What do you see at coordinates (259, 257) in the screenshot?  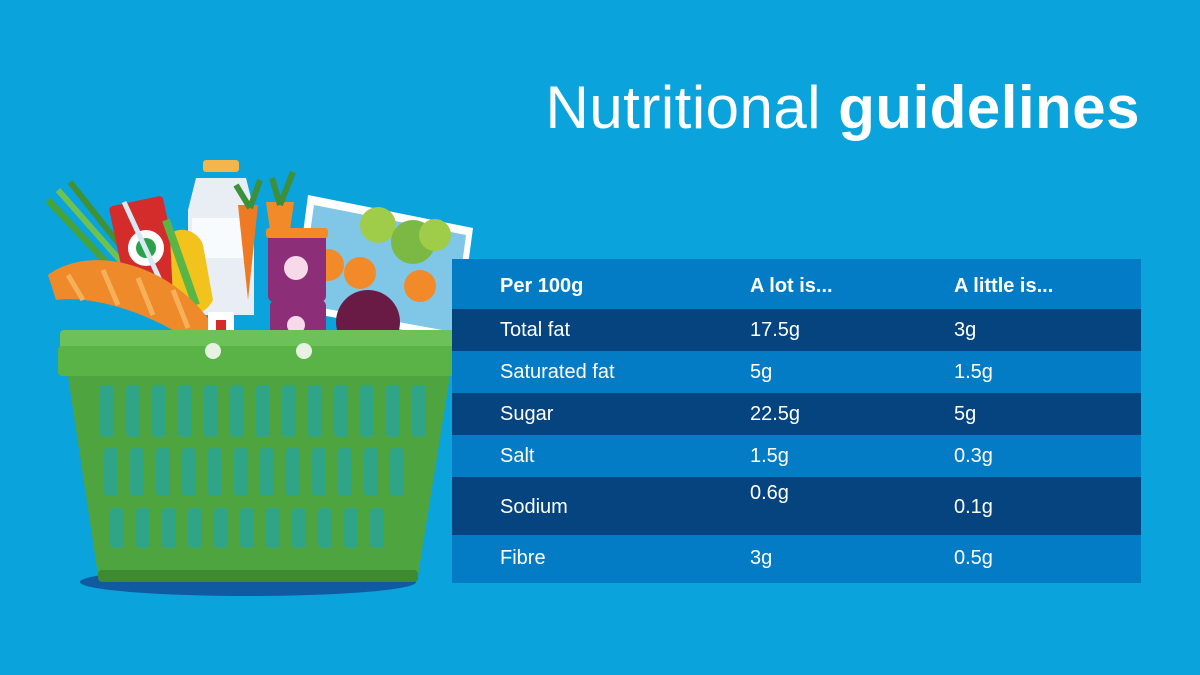 I see `basket-contents` at bounding box center [259, 257].